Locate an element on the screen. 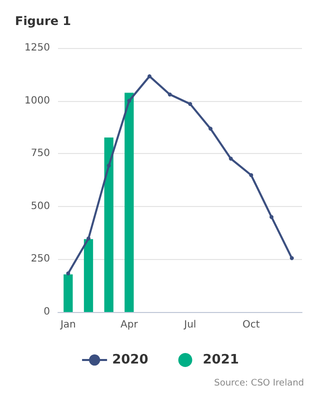 Image resolution: width=320 pixels, height=400 pixels. y-tick-label: 500 is located at coordinates (40, 206).